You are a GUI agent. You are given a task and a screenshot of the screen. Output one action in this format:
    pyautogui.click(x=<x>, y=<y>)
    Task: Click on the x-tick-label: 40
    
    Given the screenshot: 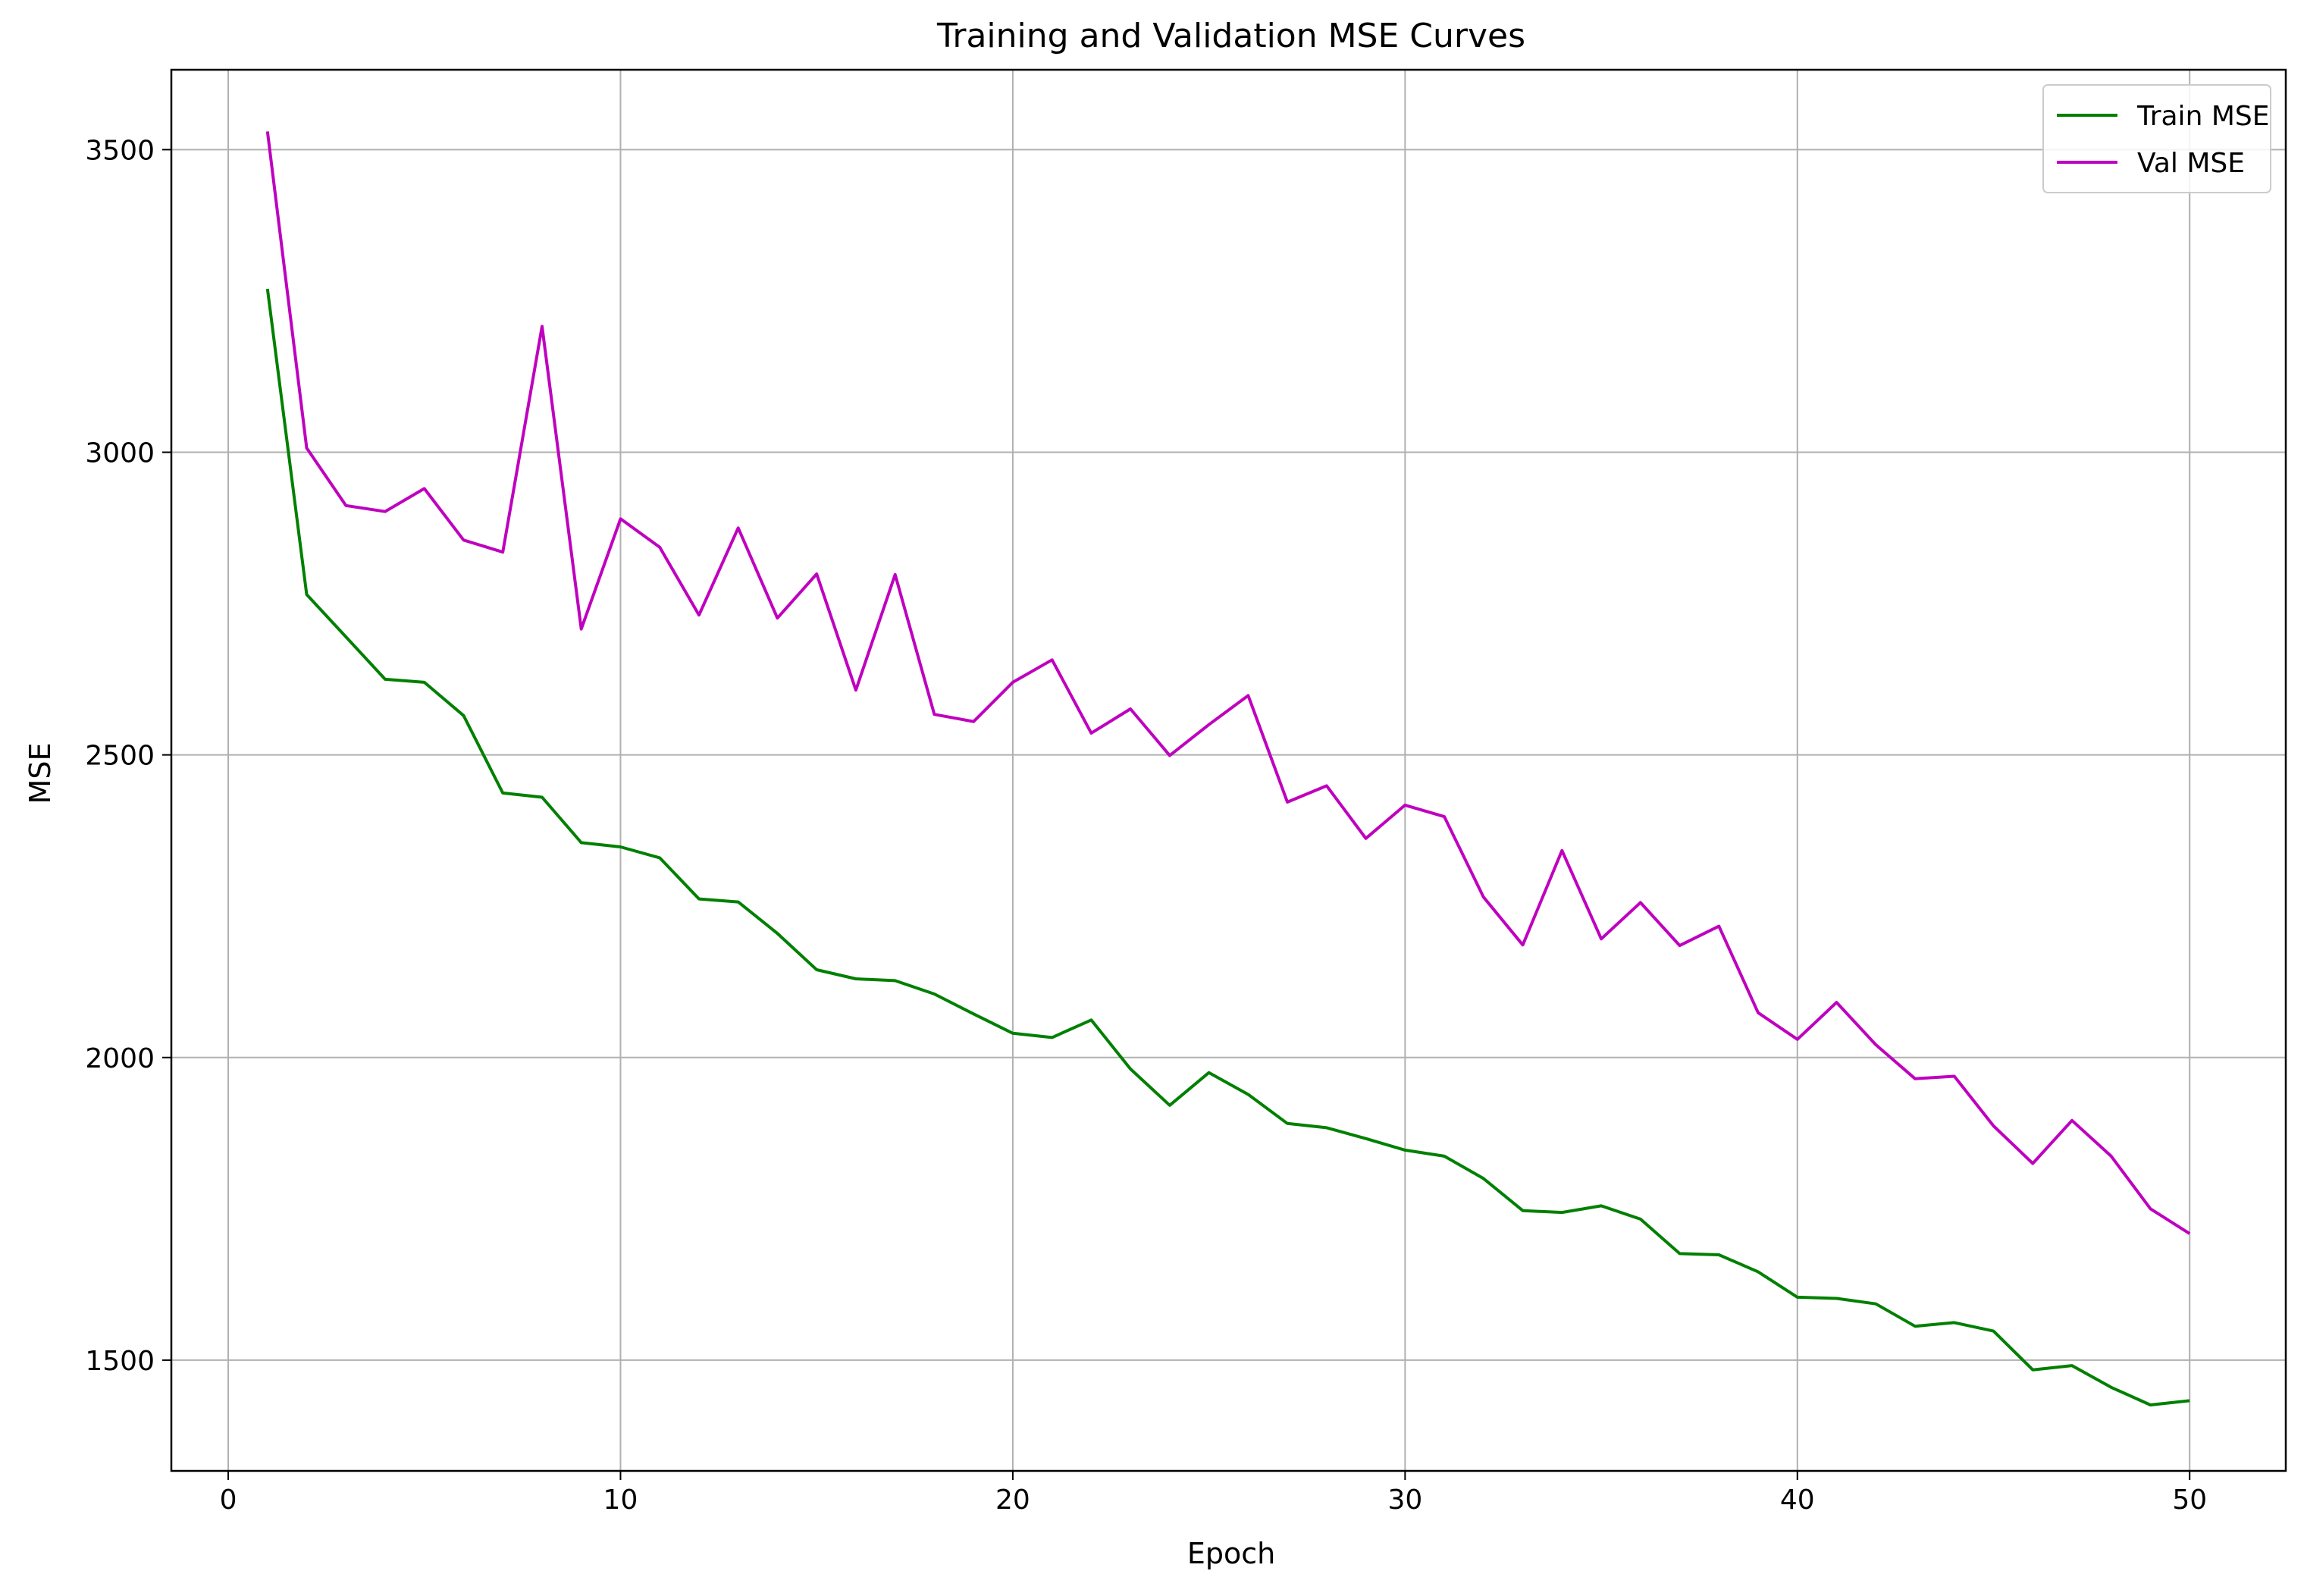 What is the action you would take?
    pyautogui.click(x=1797, y=1501)
    